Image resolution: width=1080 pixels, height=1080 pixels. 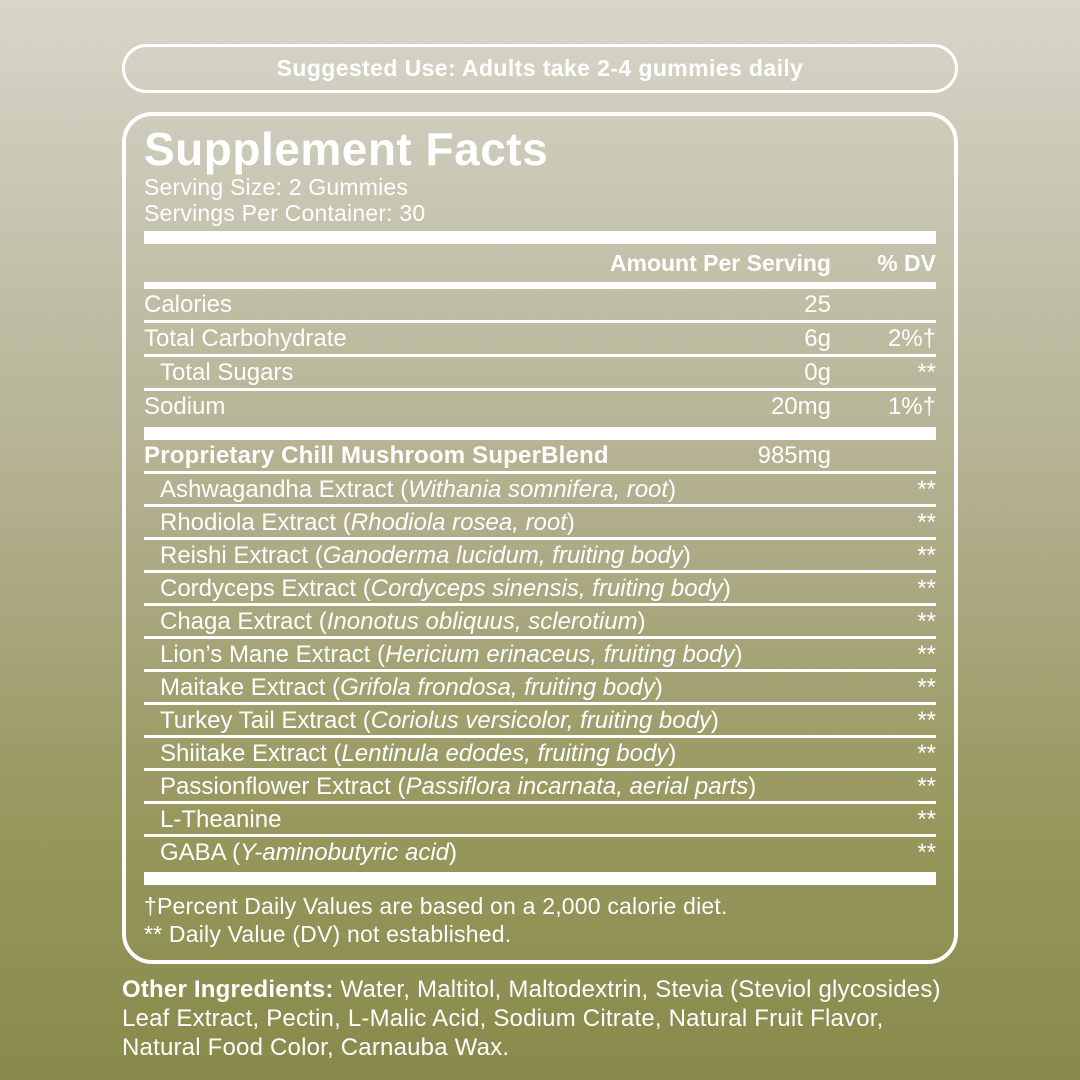 What do you see at coordinates (497, 687) in the screenshot?
I see `ingredient-latin-name: Grifola frondosa, fruiting body` at bounding box center [497, 687].